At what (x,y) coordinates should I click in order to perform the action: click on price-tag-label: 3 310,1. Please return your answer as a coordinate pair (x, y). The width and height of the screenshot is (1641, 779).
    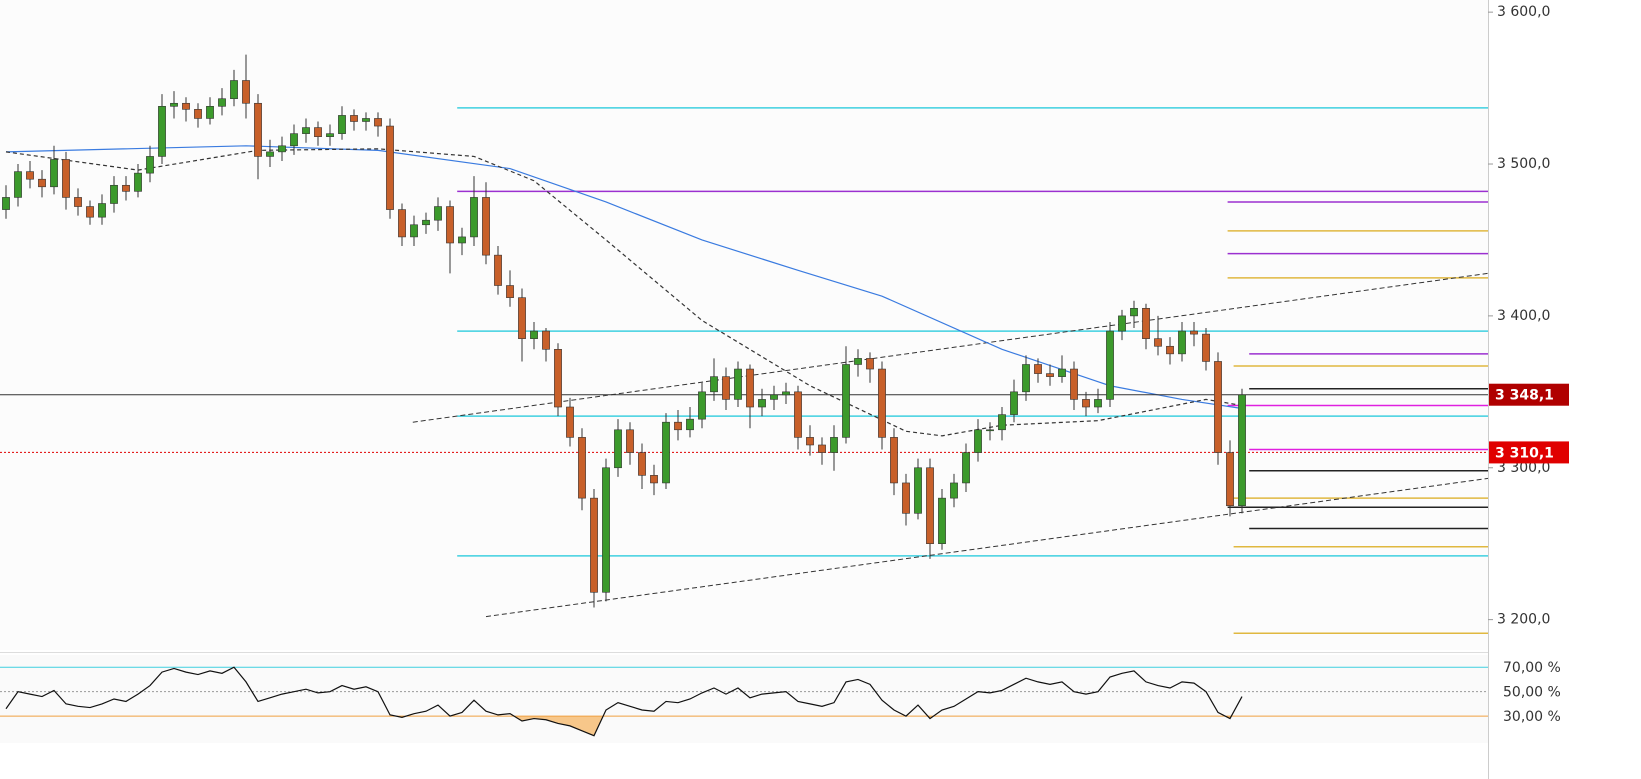
    Looking at the image, I should click on (1524, 453).